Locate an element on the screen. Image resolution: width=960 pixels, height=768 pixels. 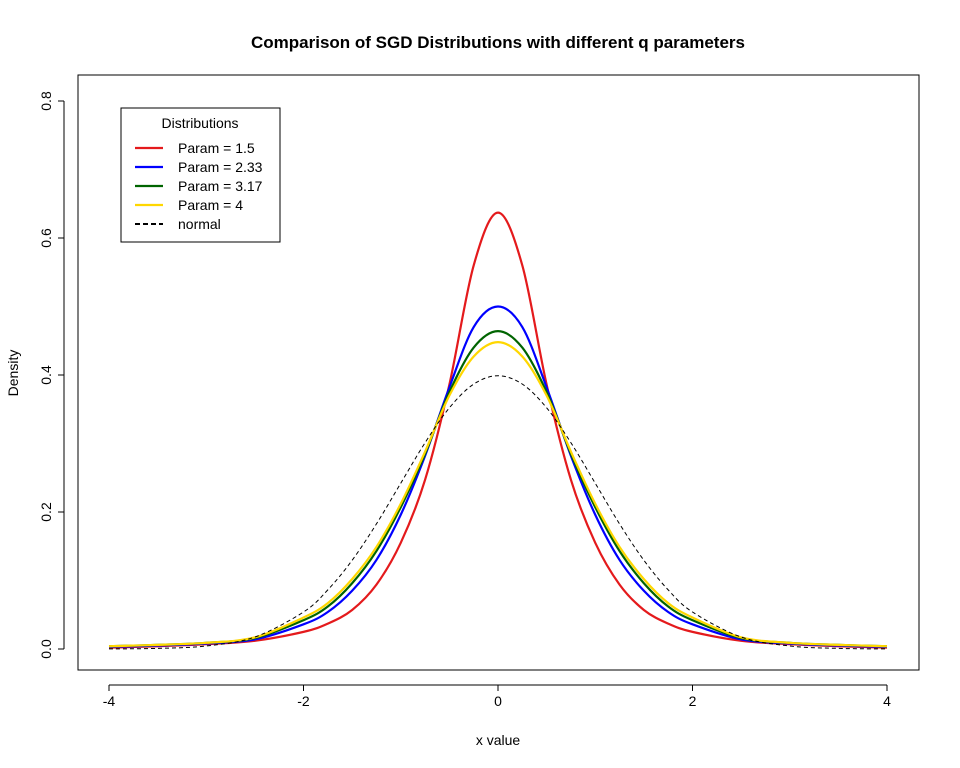
x-tick-label: -2 is located at coordinates (303, 701).